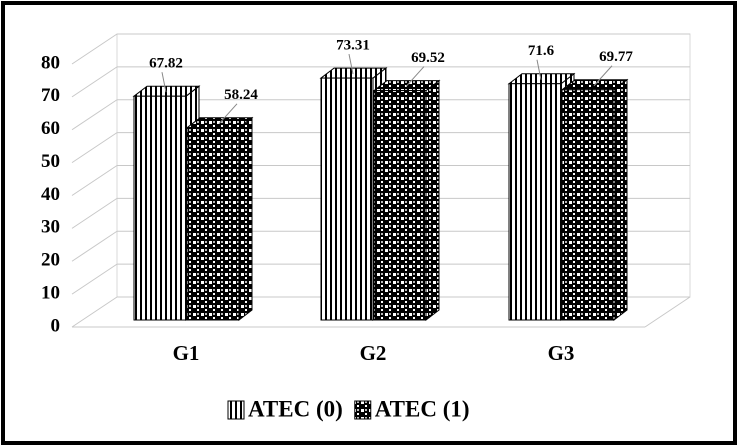 The height and width of the screenshot is (446, 738). I want to click on y-tick-label: 70, so click(50, 95).